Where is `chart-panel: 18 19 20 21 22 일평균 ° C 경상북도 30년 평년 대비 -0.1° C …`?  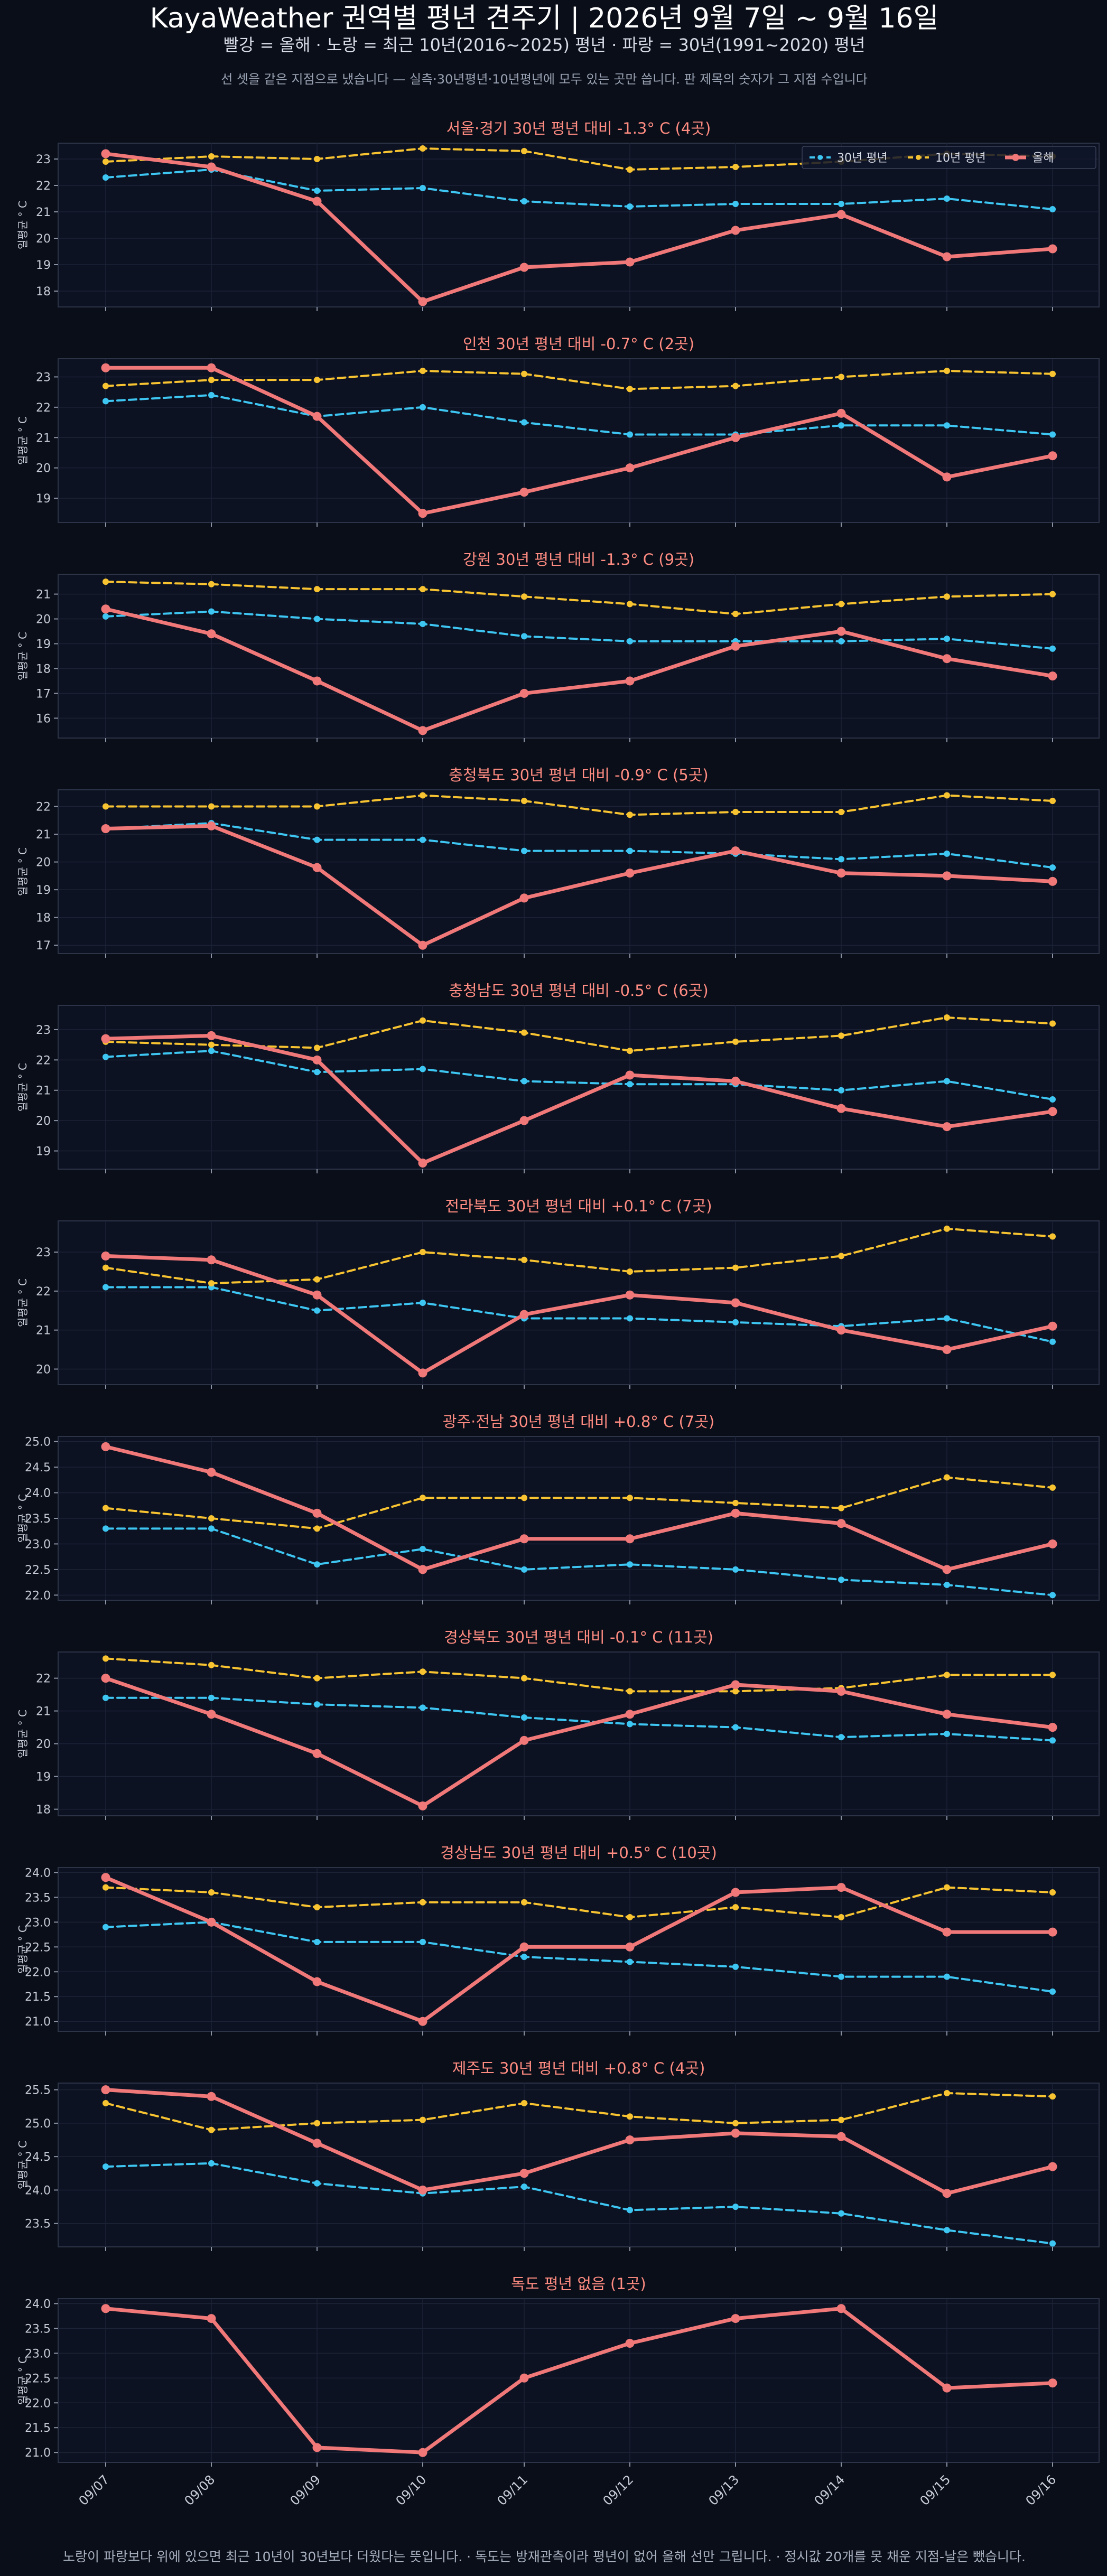
chart-panel: 18 19 20 21 22 일평균 ° C 경상북도 30년 평년 대비 -0.1° C … is located at coordinates (558, 1724).